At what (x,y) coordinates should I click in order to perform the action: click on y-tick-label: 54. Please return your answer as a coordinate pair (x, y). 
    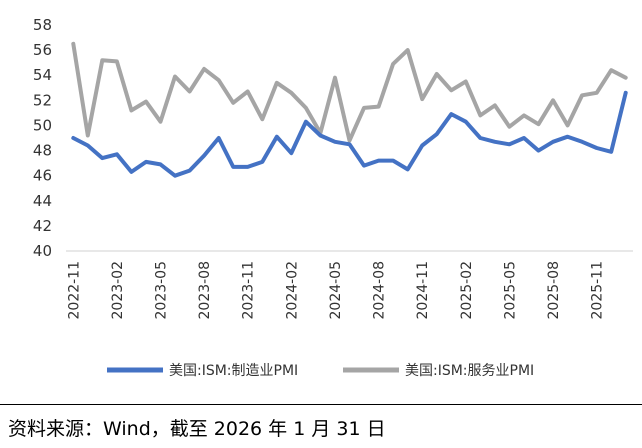
    Looking at the image, I should click on (42, 75).